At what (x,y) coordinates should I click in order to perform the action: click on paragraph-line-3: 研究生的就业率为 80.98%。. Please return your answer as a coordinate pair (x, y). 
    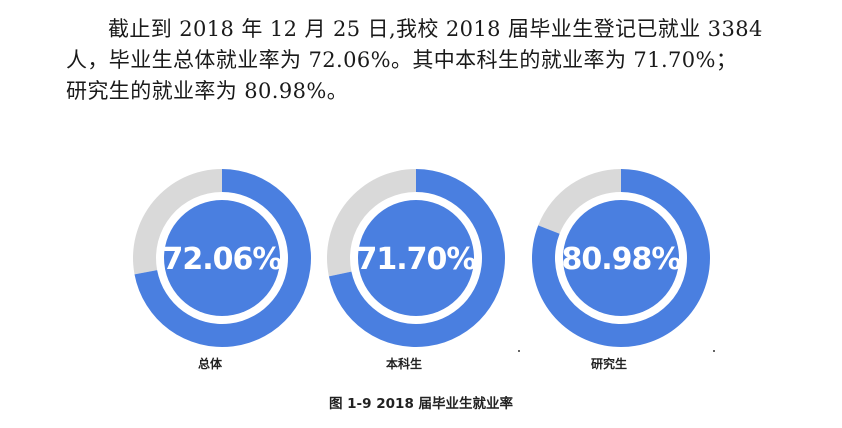
    Looking at the image, I should click on (207, 91).